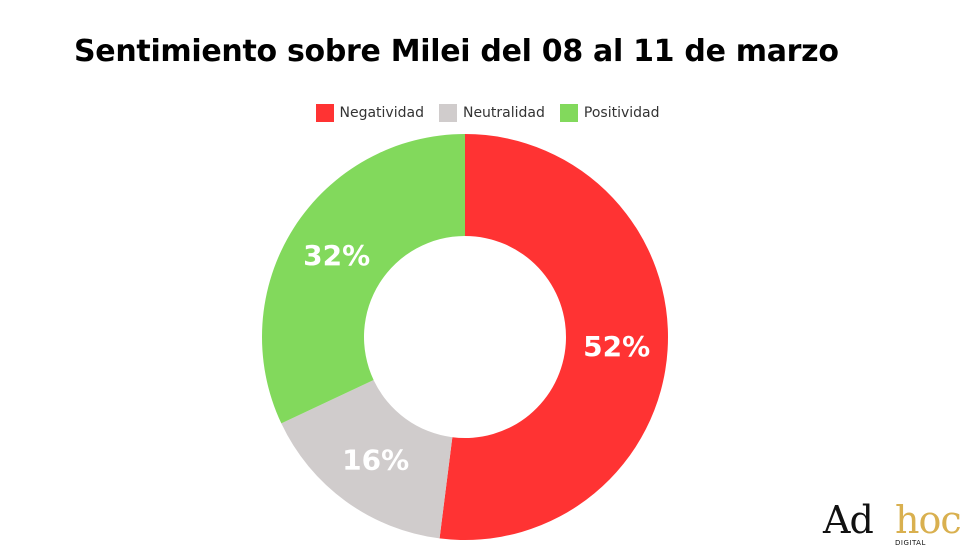  I want to click on slice-label-positividad: 32%, so click(336, 255).